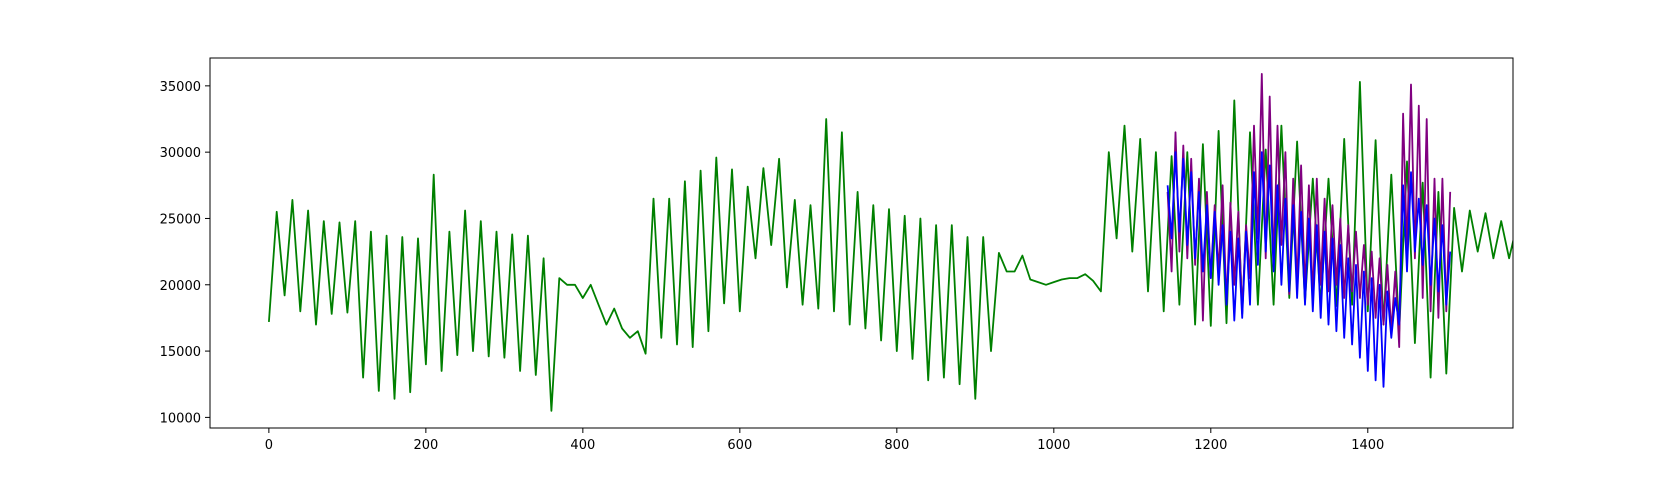 The width and height of the screenshot is (1673, 480). Describe the element at coordinates (739, 445) in the screenshot. I see `x-tick-label: 600` at that location.